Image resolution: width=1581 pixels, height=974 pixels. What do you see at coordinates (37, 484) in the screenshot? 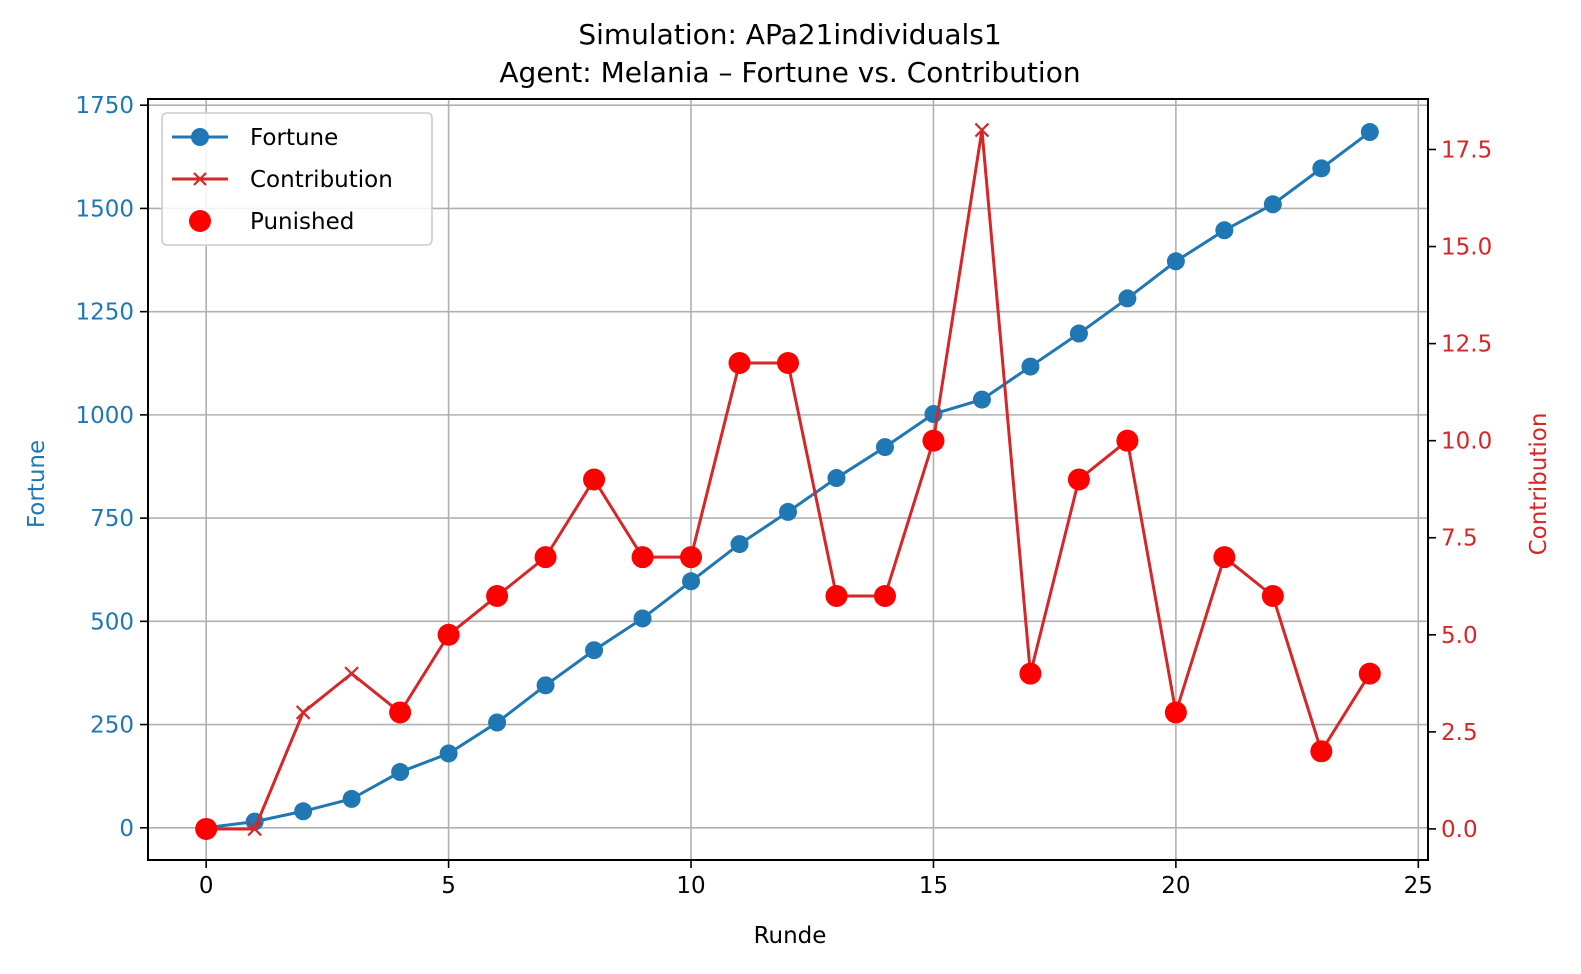
I see `y-axis-left-label: Fortune` at bounding box center [37, 484].